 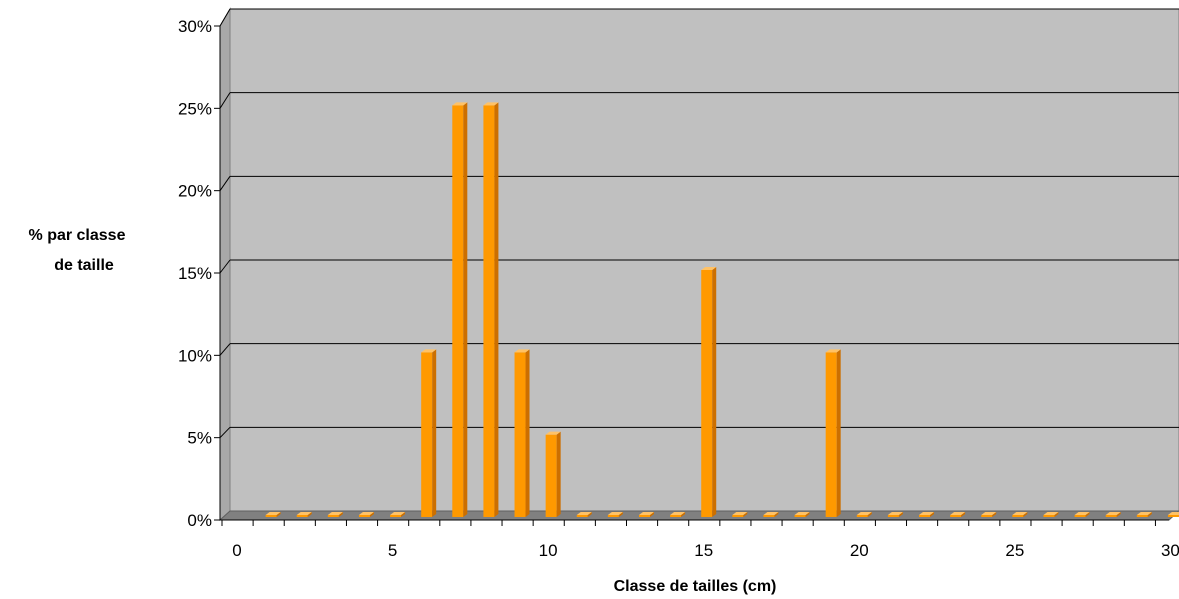 I want to click on y-tick-labels: 0% 5% 10% 15% 20% 25% 30%, so click(x=195, y=273).